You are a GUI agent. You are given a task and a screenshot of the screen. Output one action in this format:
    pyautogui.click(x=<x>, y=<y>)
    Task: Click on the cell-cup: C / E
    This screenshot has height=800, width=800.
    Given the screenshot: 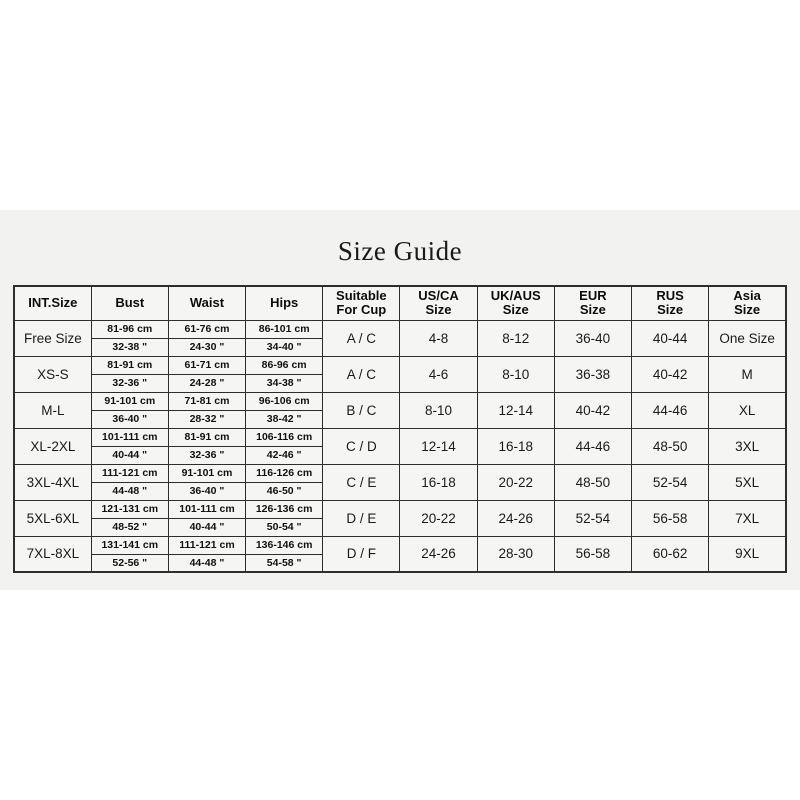 What is the action you would take?
    pyautogui.click(x=361, y=482)
    